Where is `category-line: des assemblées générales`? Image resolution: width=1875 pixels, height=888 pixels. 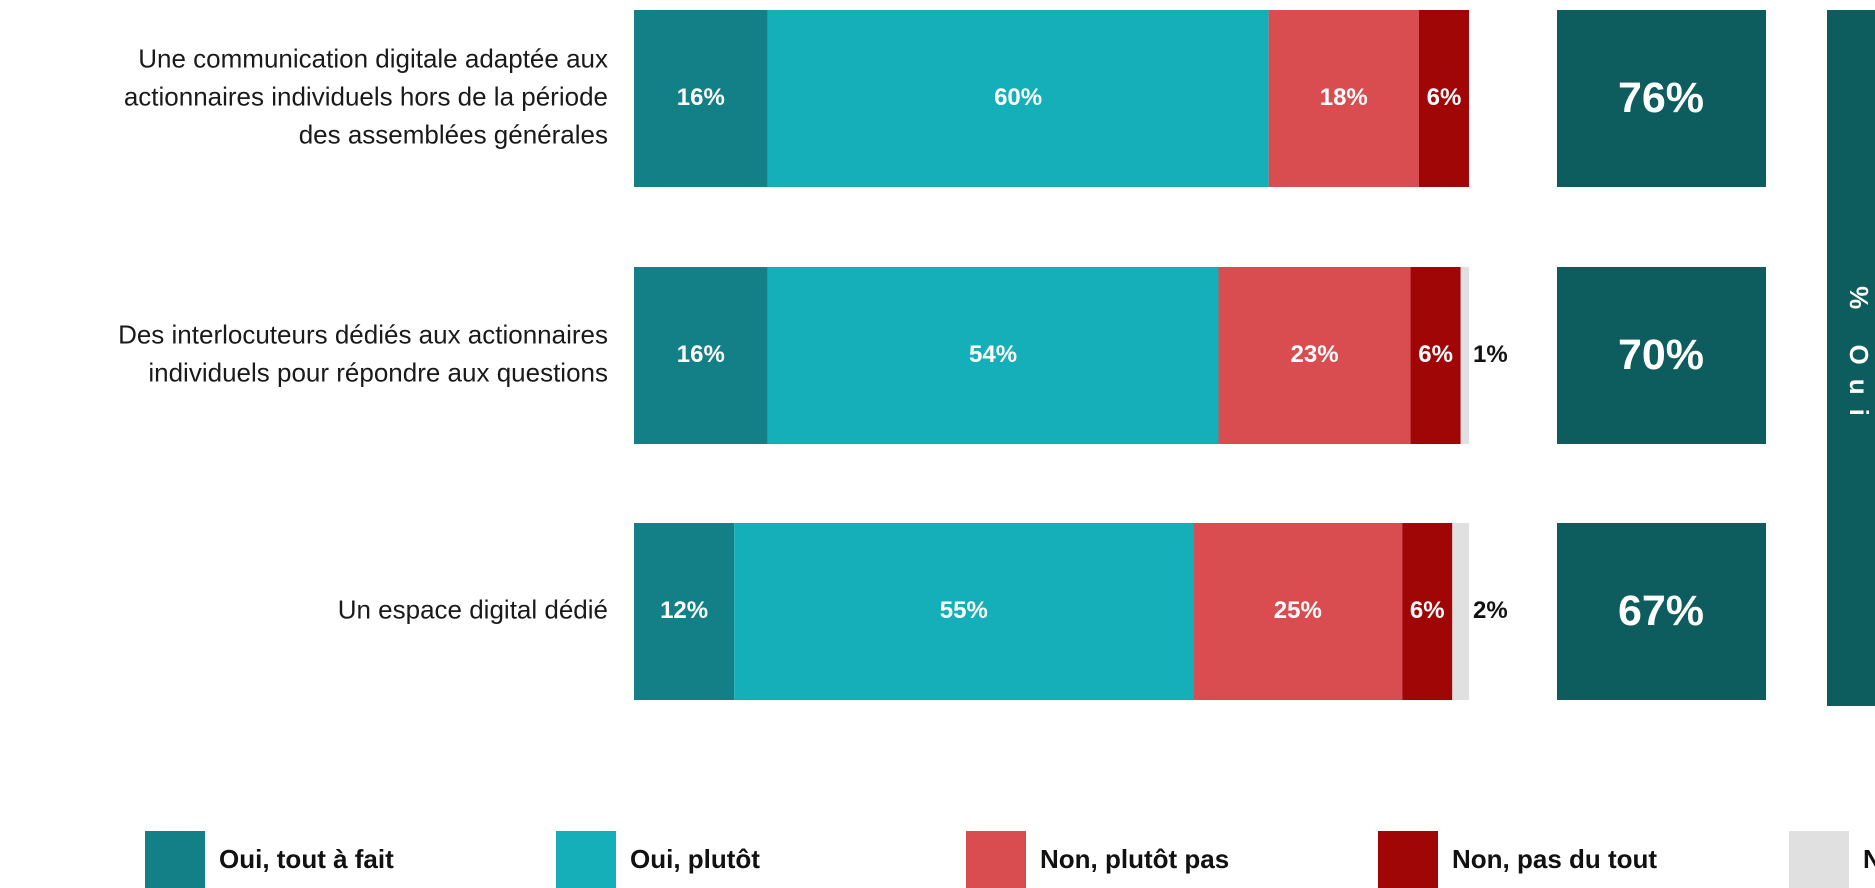
category-line: des assemblées générales is located at coordinates (453, 134).